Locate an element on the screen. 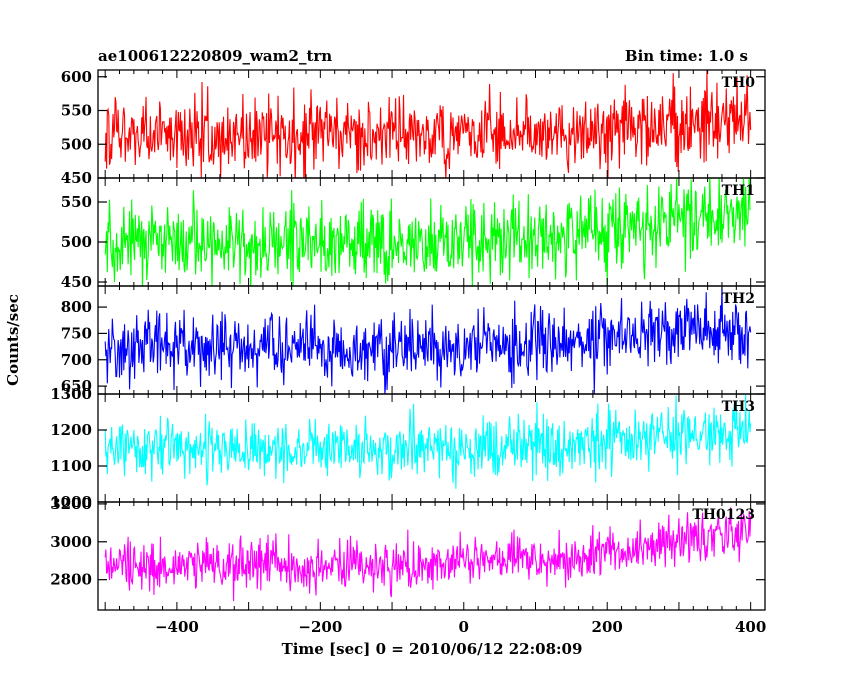  panel-th0: 450 500 550 600 TH0 is located at coordinates (413, 127).